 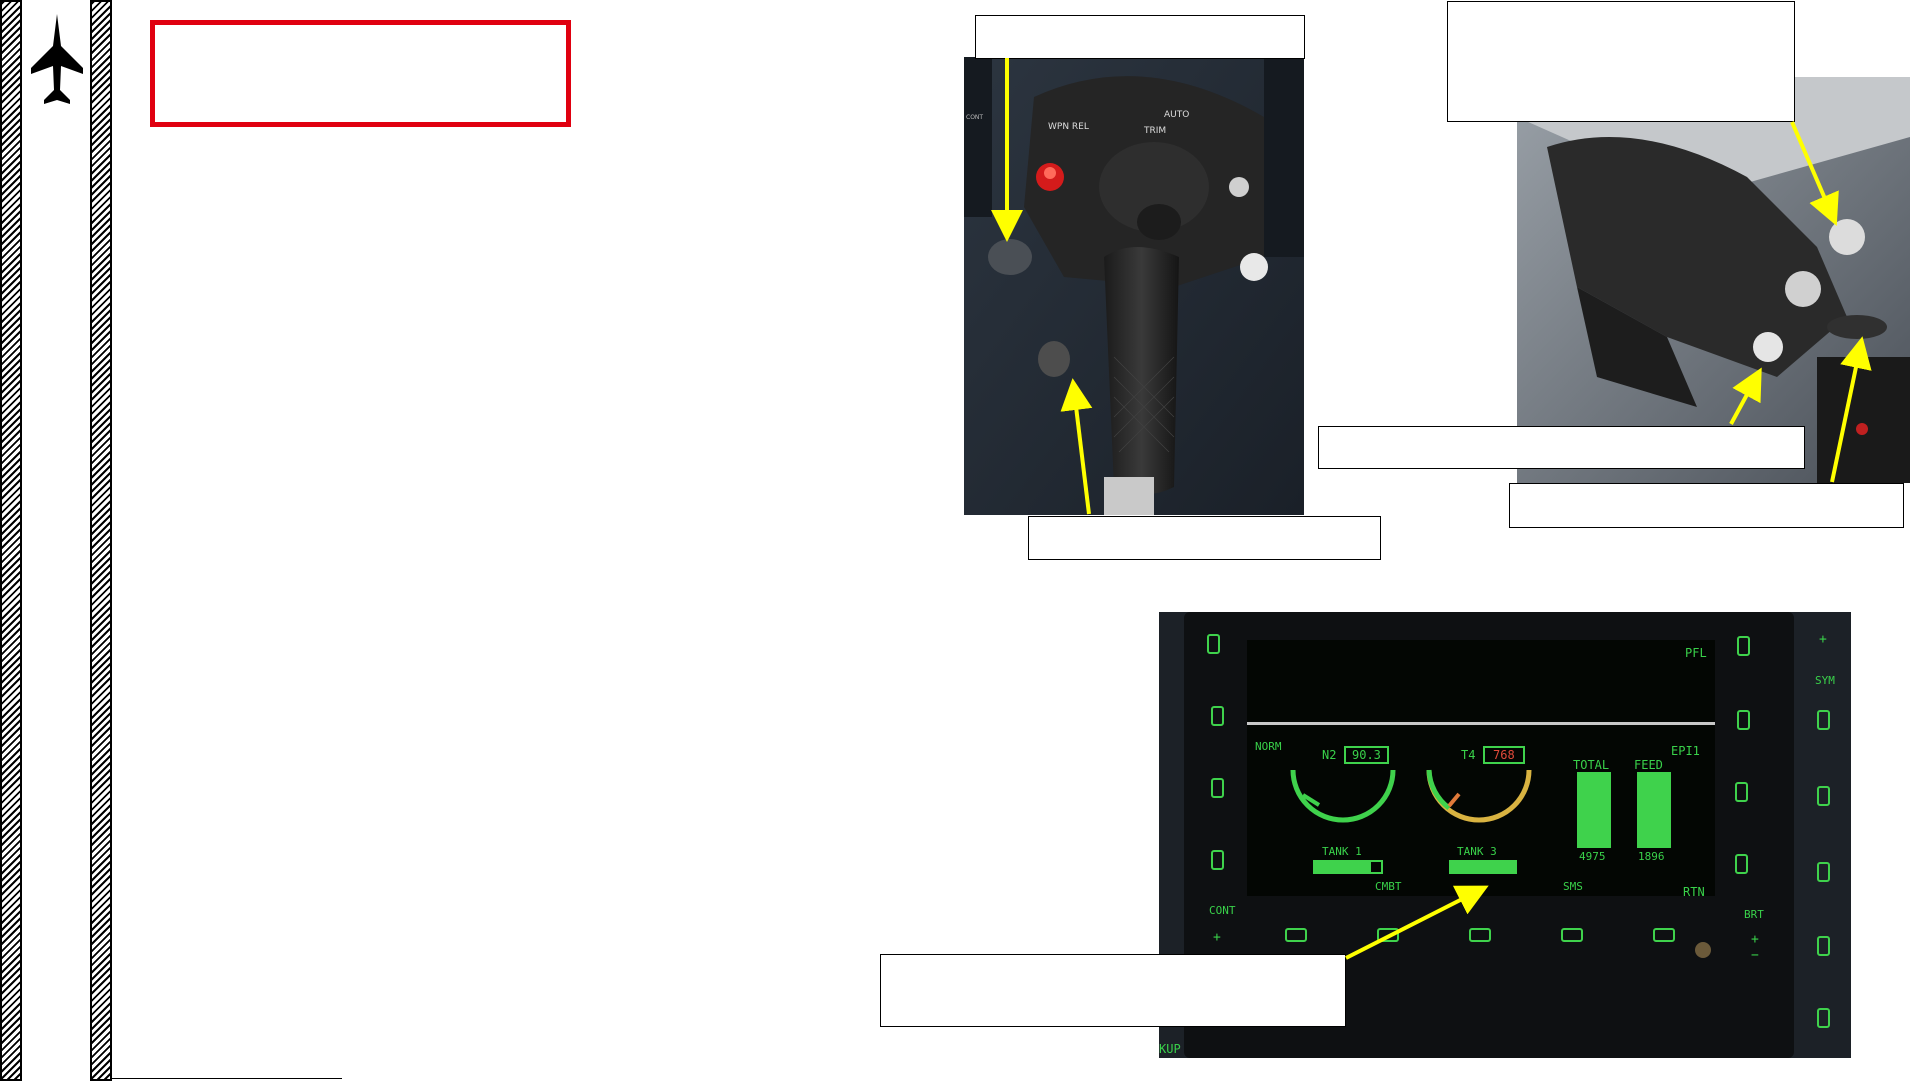 I want to click on n2-value: 90.3, so click(x=1366, y=755).